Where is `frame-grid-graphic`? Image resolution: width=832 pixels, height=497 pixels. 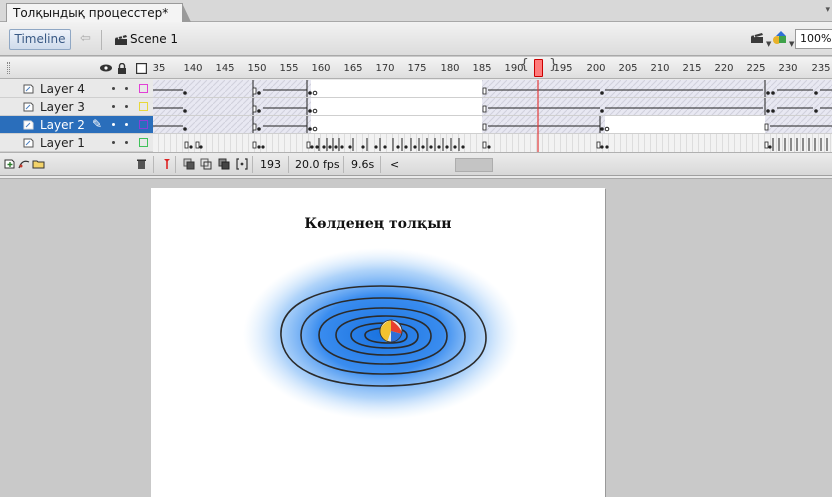 frame-grid-graphic is located at coordinates (492, 116).